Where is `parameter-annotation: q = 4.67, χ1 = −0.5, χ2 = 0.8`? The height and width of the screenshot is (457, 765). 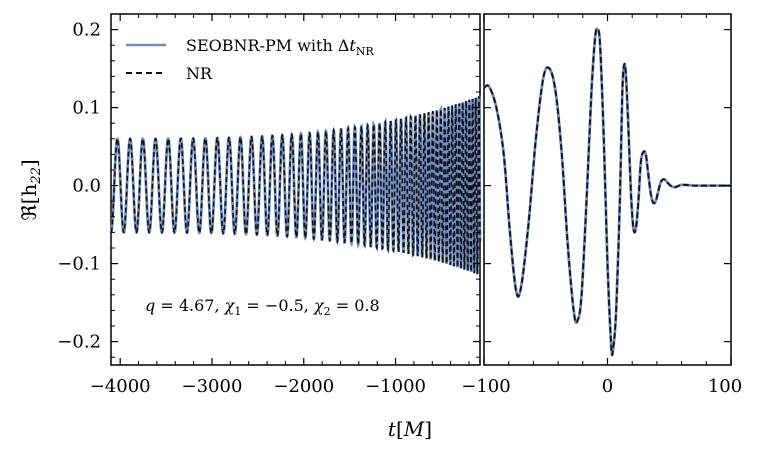
parameter-annotation: q = 4.67, χ1 = −0.5, χ2 = 0.8 is located at coordinates (262, 307).